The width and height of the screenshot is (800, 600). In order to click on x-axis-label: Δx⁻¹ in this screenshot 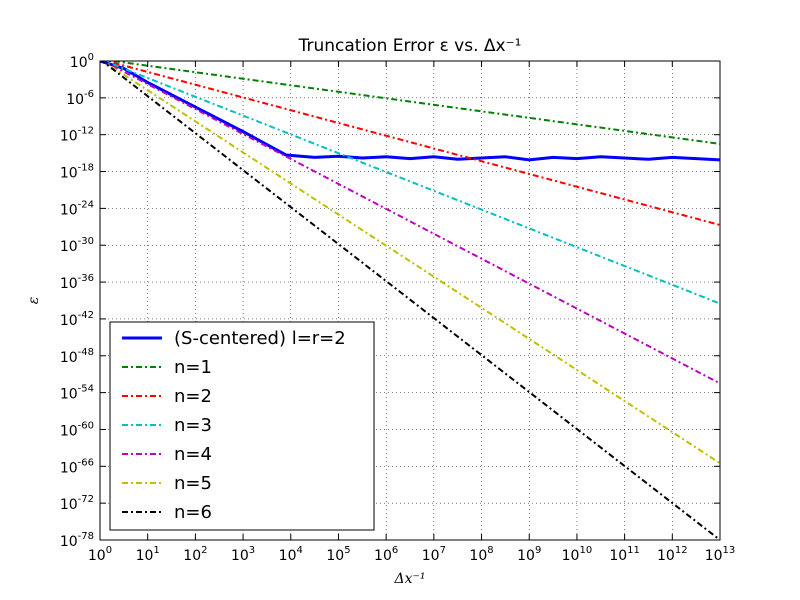, I will do `click(409, 579)`.